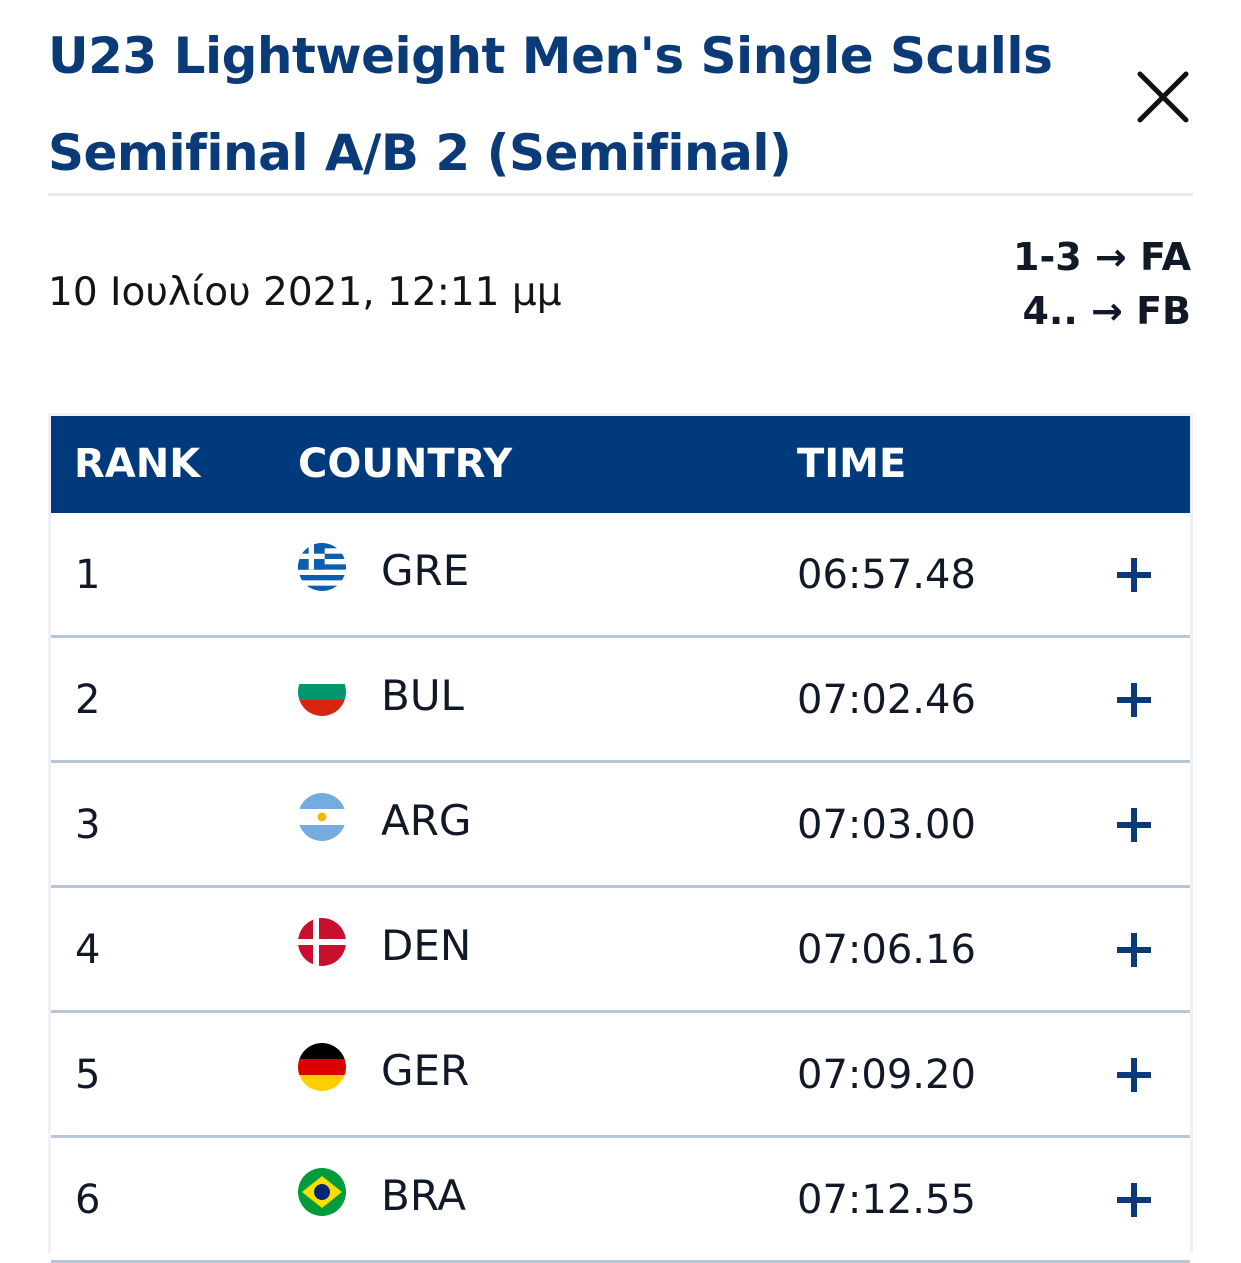 The height and width of the screenshot is (1263, 1241). What do you see at coordinates (322, 1067) in the screenshot?
I see `germany-flag-icon` at bounding box center [322, 1067].